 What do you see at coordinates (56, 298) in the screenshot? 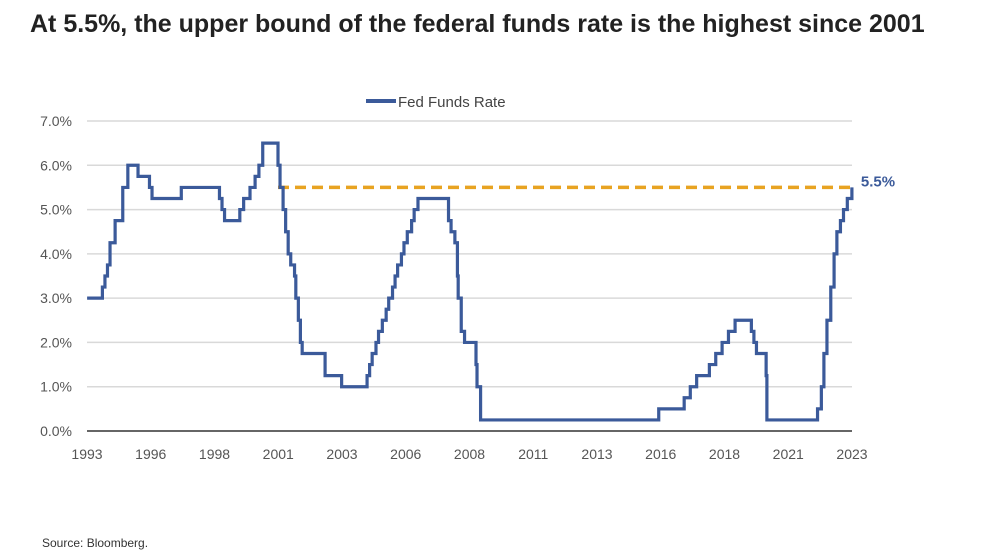
I see `y-tick-label: 3.0%` at bounding box center [56, 298].